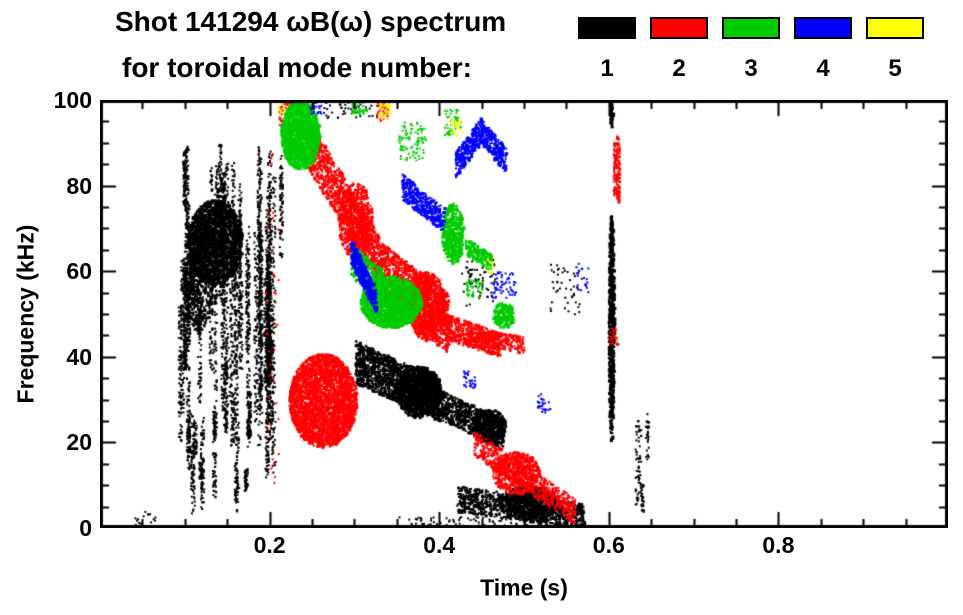  I want to click on legend-label-mode-1: 1, so click(607, 68).